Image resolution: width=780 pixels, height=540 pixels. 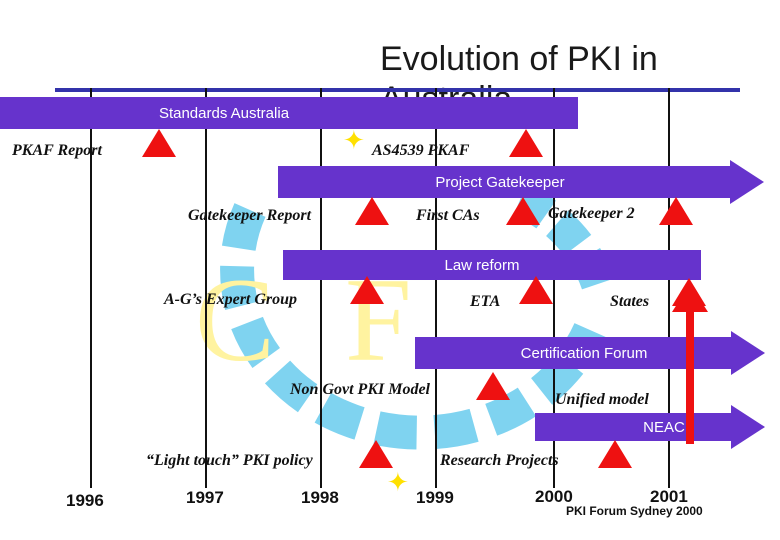 What do you see at coordinates (250, 215) in the screenshot?
I see `label-gatekeeper-report: Gatekeeper Report` at bounding box center [250, 215].